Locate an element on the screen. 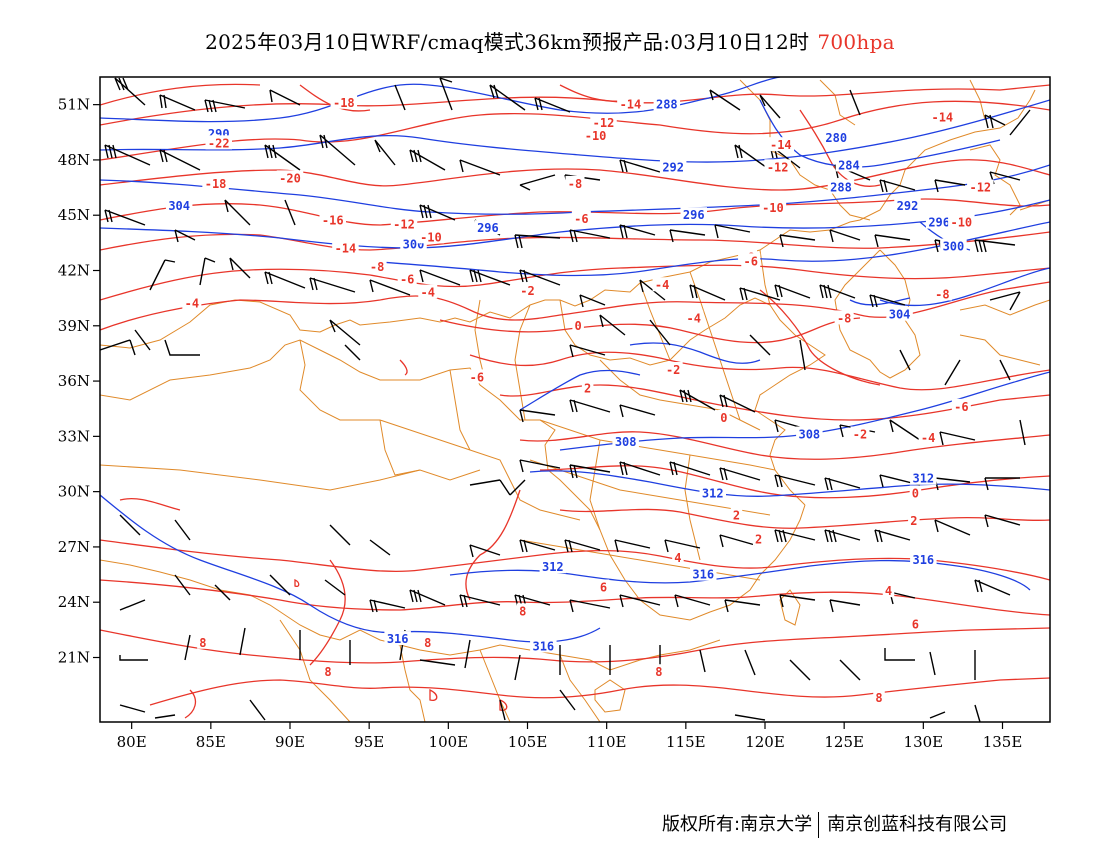 The height and width of the screenshot is (850, 1100). title-main: 2025年03月10日WRF/cmaq模式36km预报产品:03月10日12时 is located at coordinates (507, 42).